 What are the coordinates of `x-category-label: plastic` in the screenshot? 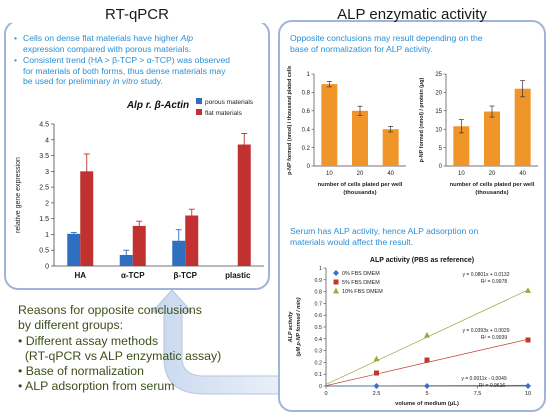 It's located at (238, 275).